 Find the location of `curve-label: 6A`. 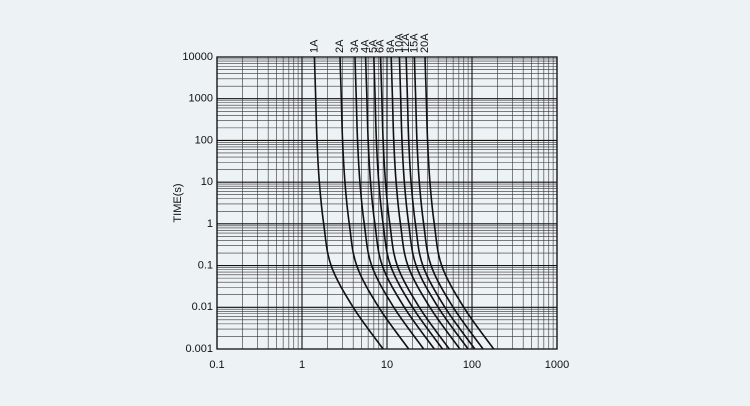

curve-label: 6A is located at coordinates (380, 46).